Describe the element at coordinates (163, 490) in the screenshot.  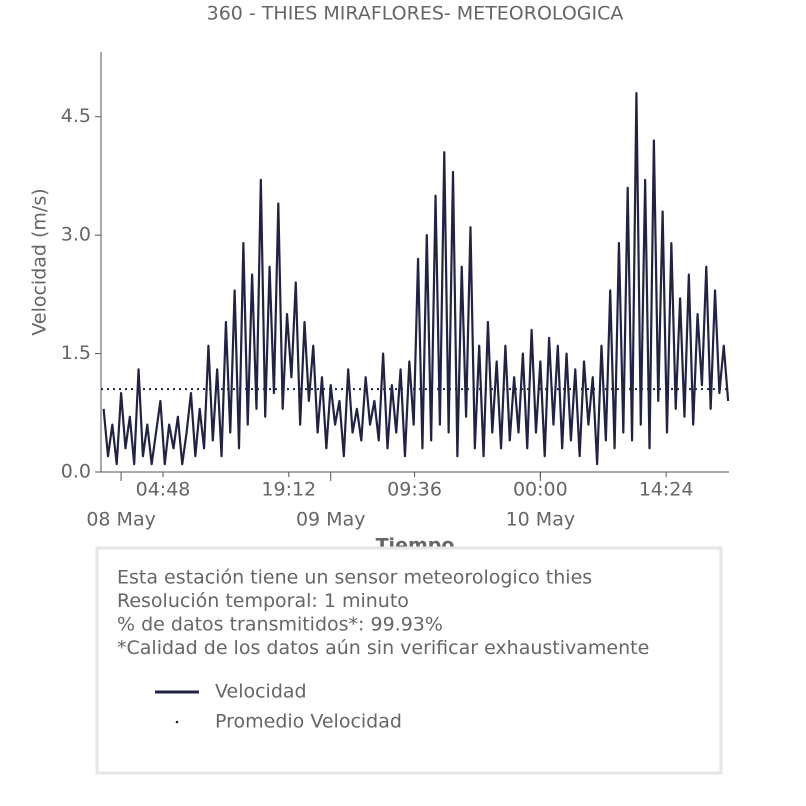
I see `x-tick-label: 04:48` at that location.